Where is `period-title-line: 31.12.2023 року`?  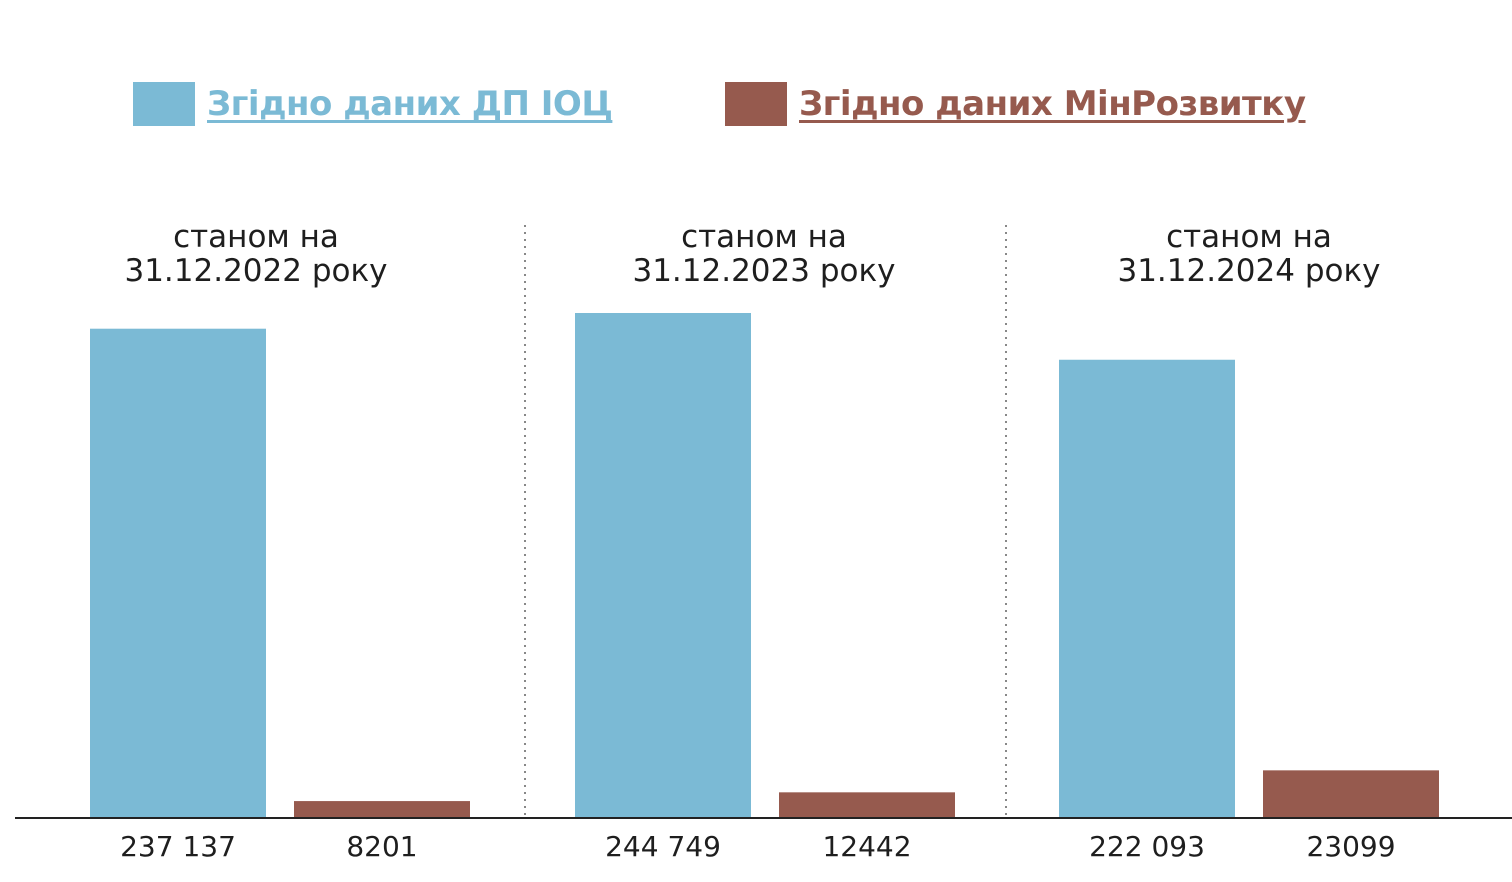
period-title-line: 31.12.2023 року is located at coordinates (763, 271).